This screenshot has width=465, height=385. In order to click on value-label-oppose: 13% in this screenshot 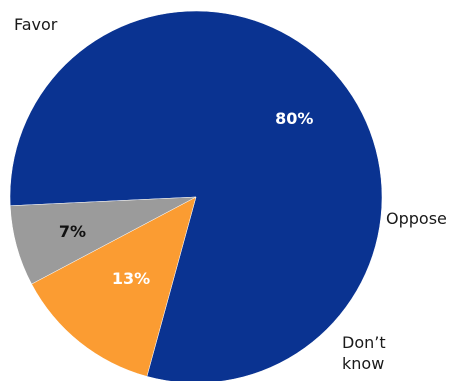, I will do `click(131, 278)`.